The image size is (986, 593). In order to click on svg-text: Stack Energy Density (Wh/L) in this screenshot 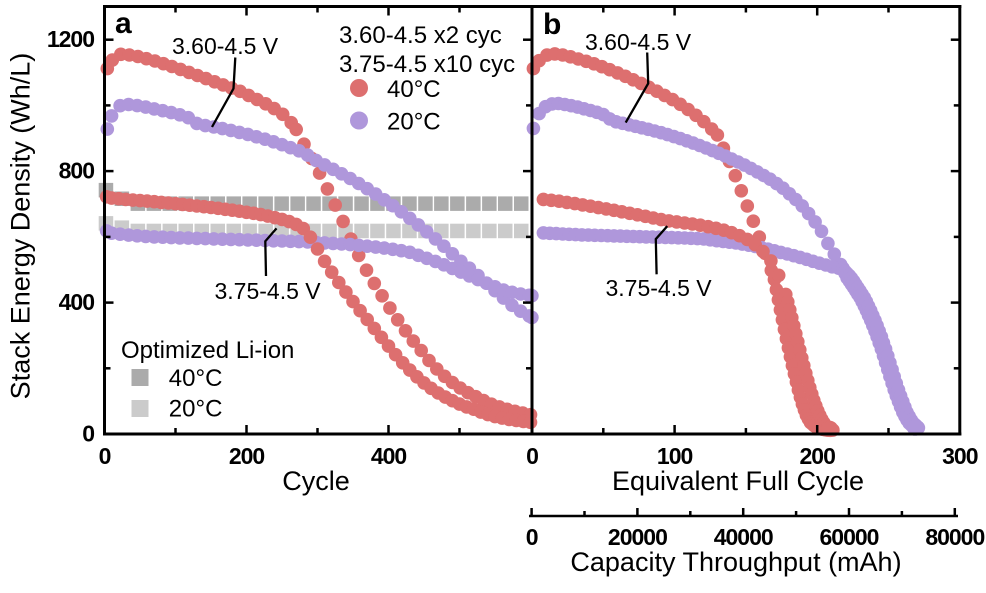, I will do `click(21, 226)`.